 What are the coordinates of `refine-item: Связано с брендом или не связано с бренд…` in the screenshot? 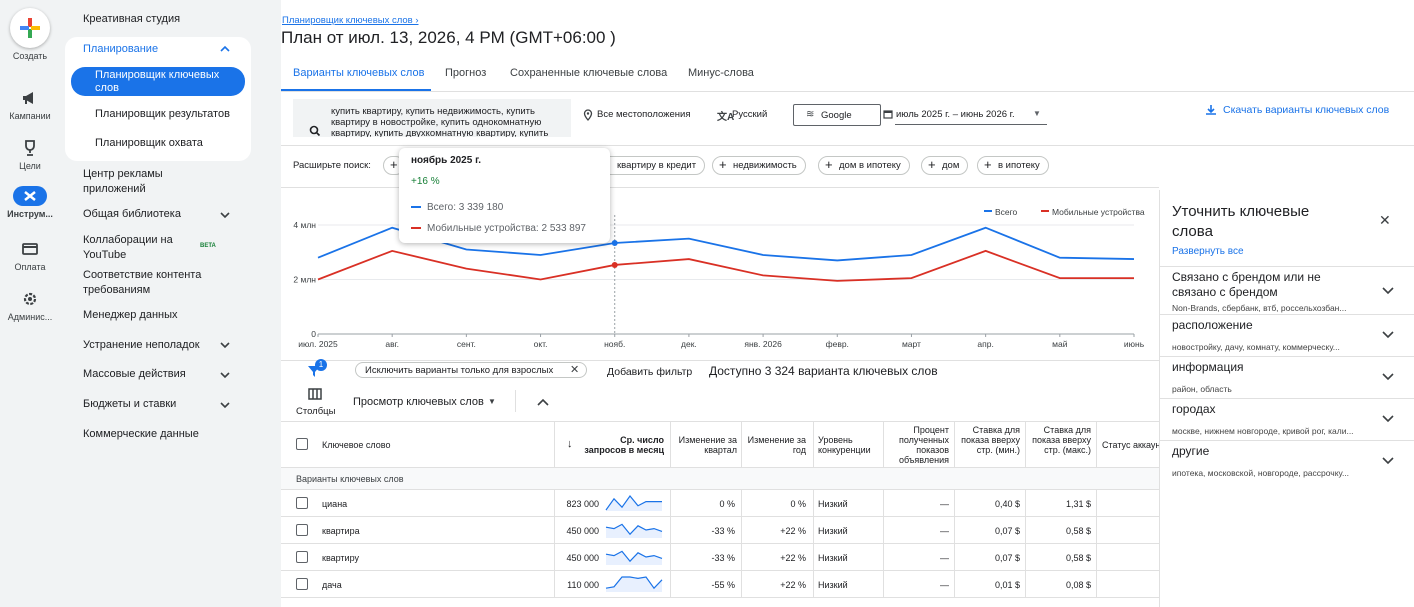 It's located at (1287, 290).